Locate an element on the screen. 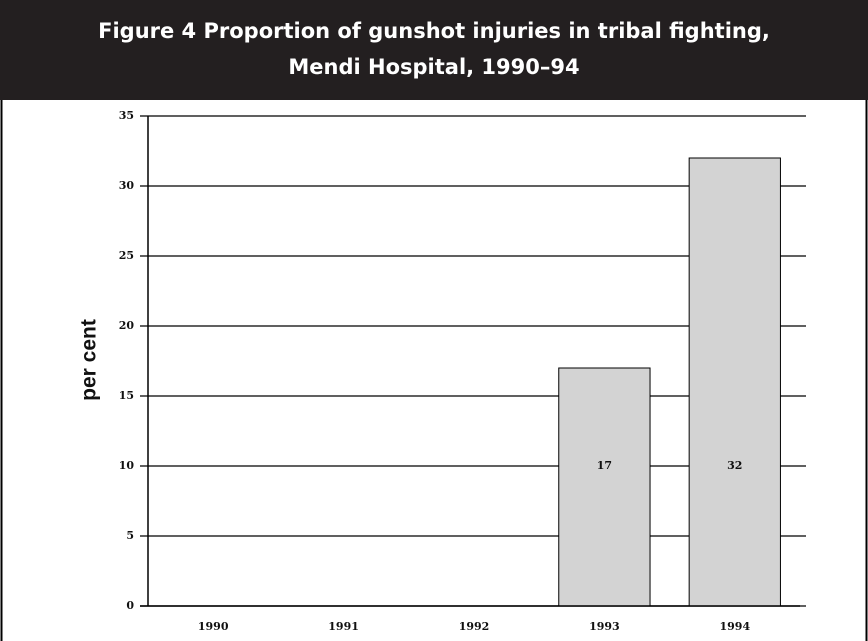 This screenshot has height=641, width=868. y-tick-label: 30 is located at coordinates (127, 185).